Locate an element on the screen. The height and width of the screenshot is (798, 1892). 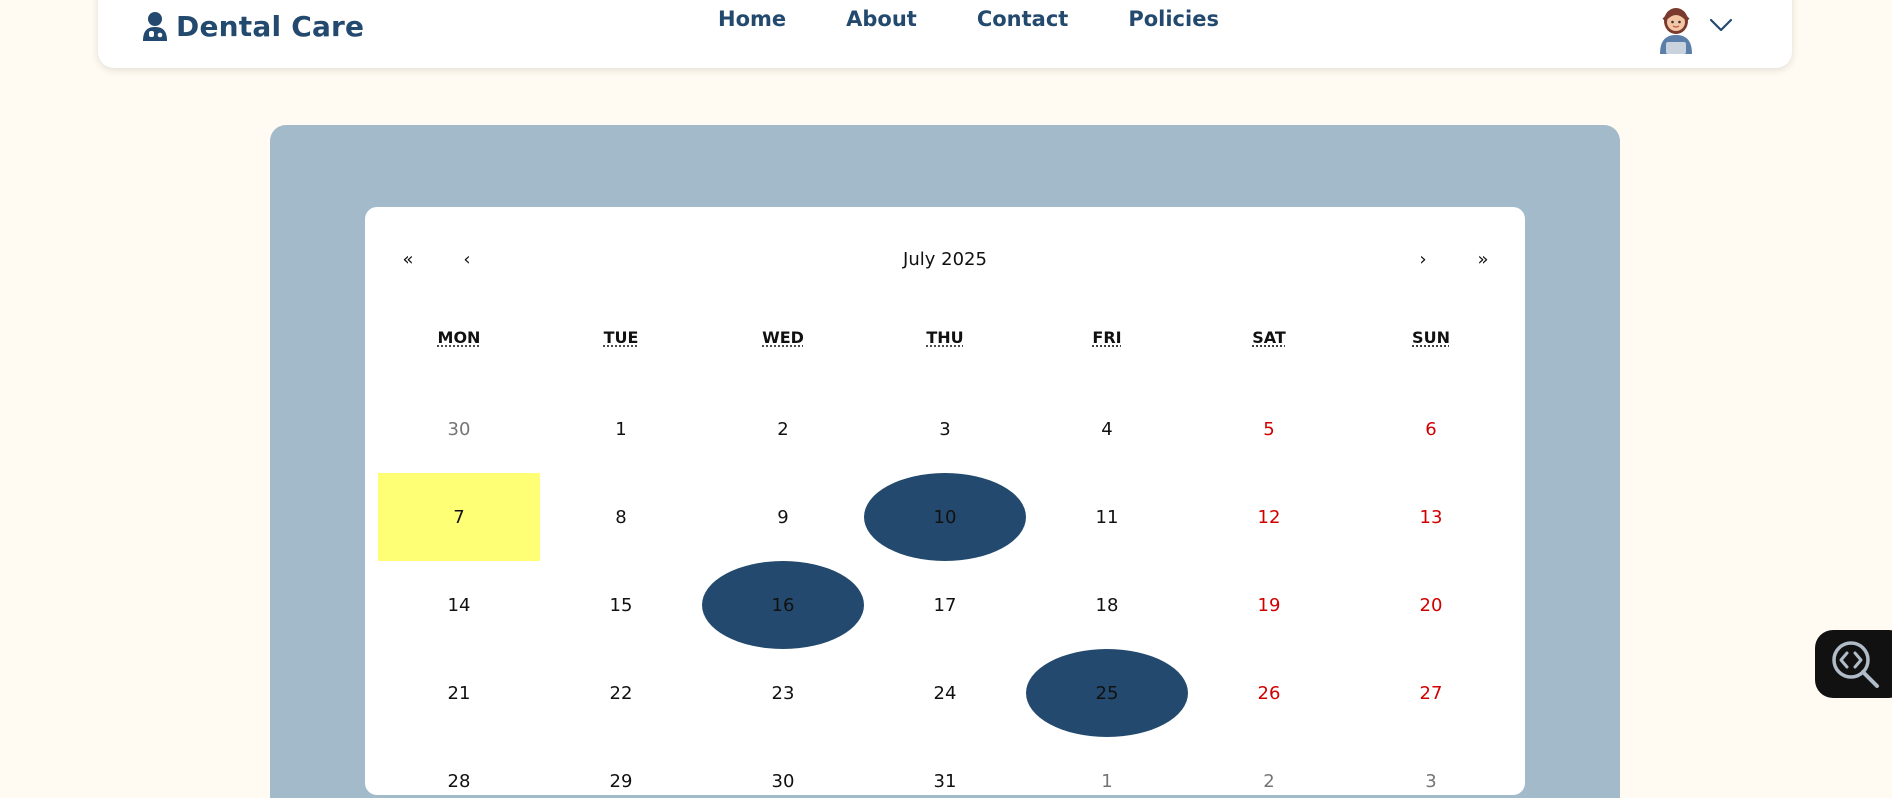
weekday-sun: SUN is located at coordinates (1431, 337).